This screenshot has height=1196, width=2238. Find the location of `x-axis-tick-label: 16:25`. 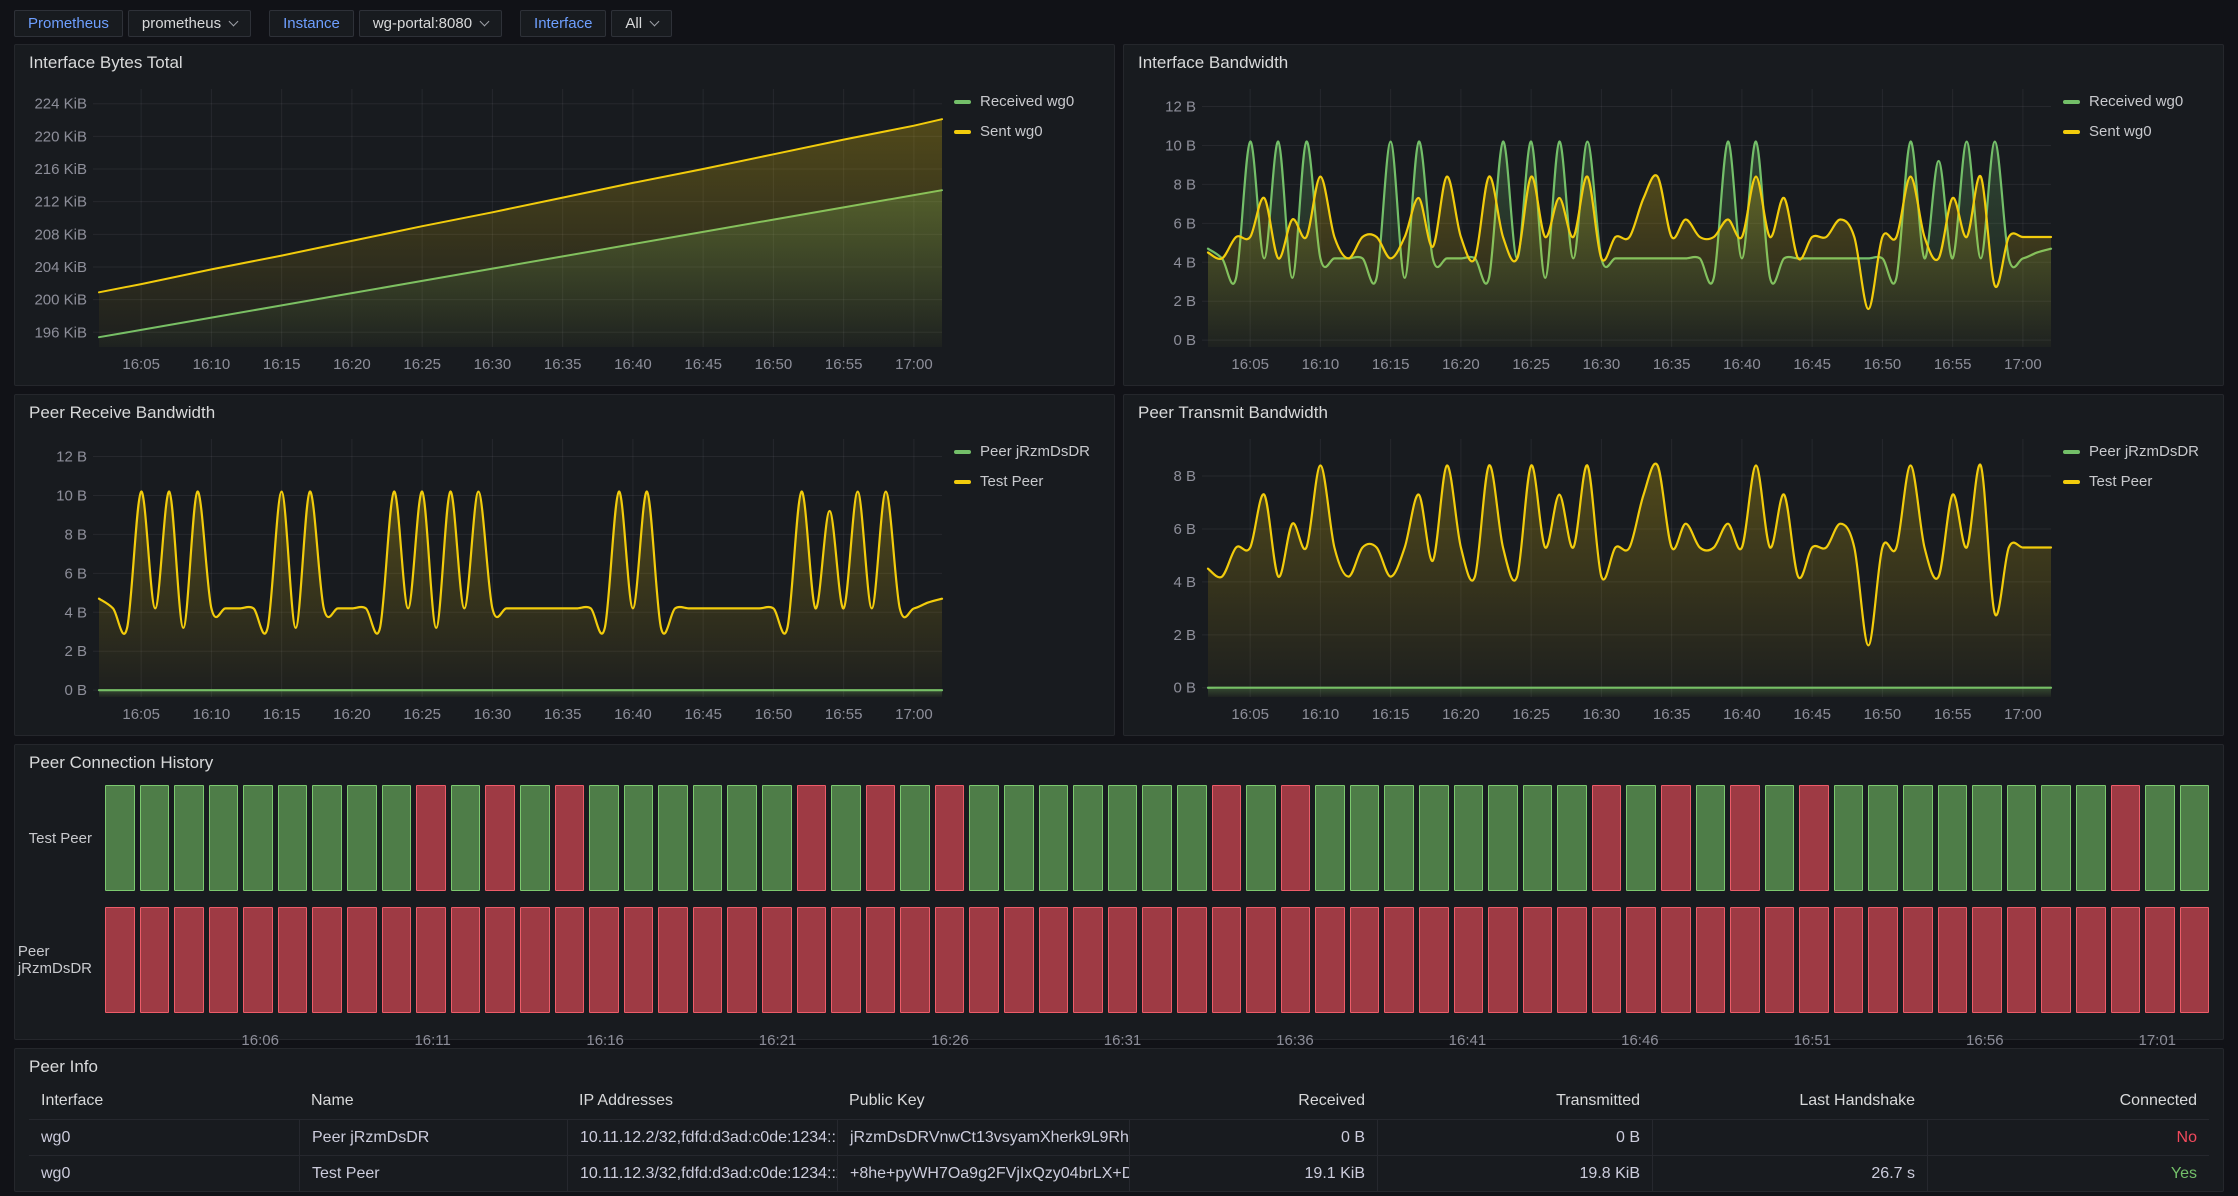

x-axis-tick-label: 16:25 is located at coordinates (422, 714).